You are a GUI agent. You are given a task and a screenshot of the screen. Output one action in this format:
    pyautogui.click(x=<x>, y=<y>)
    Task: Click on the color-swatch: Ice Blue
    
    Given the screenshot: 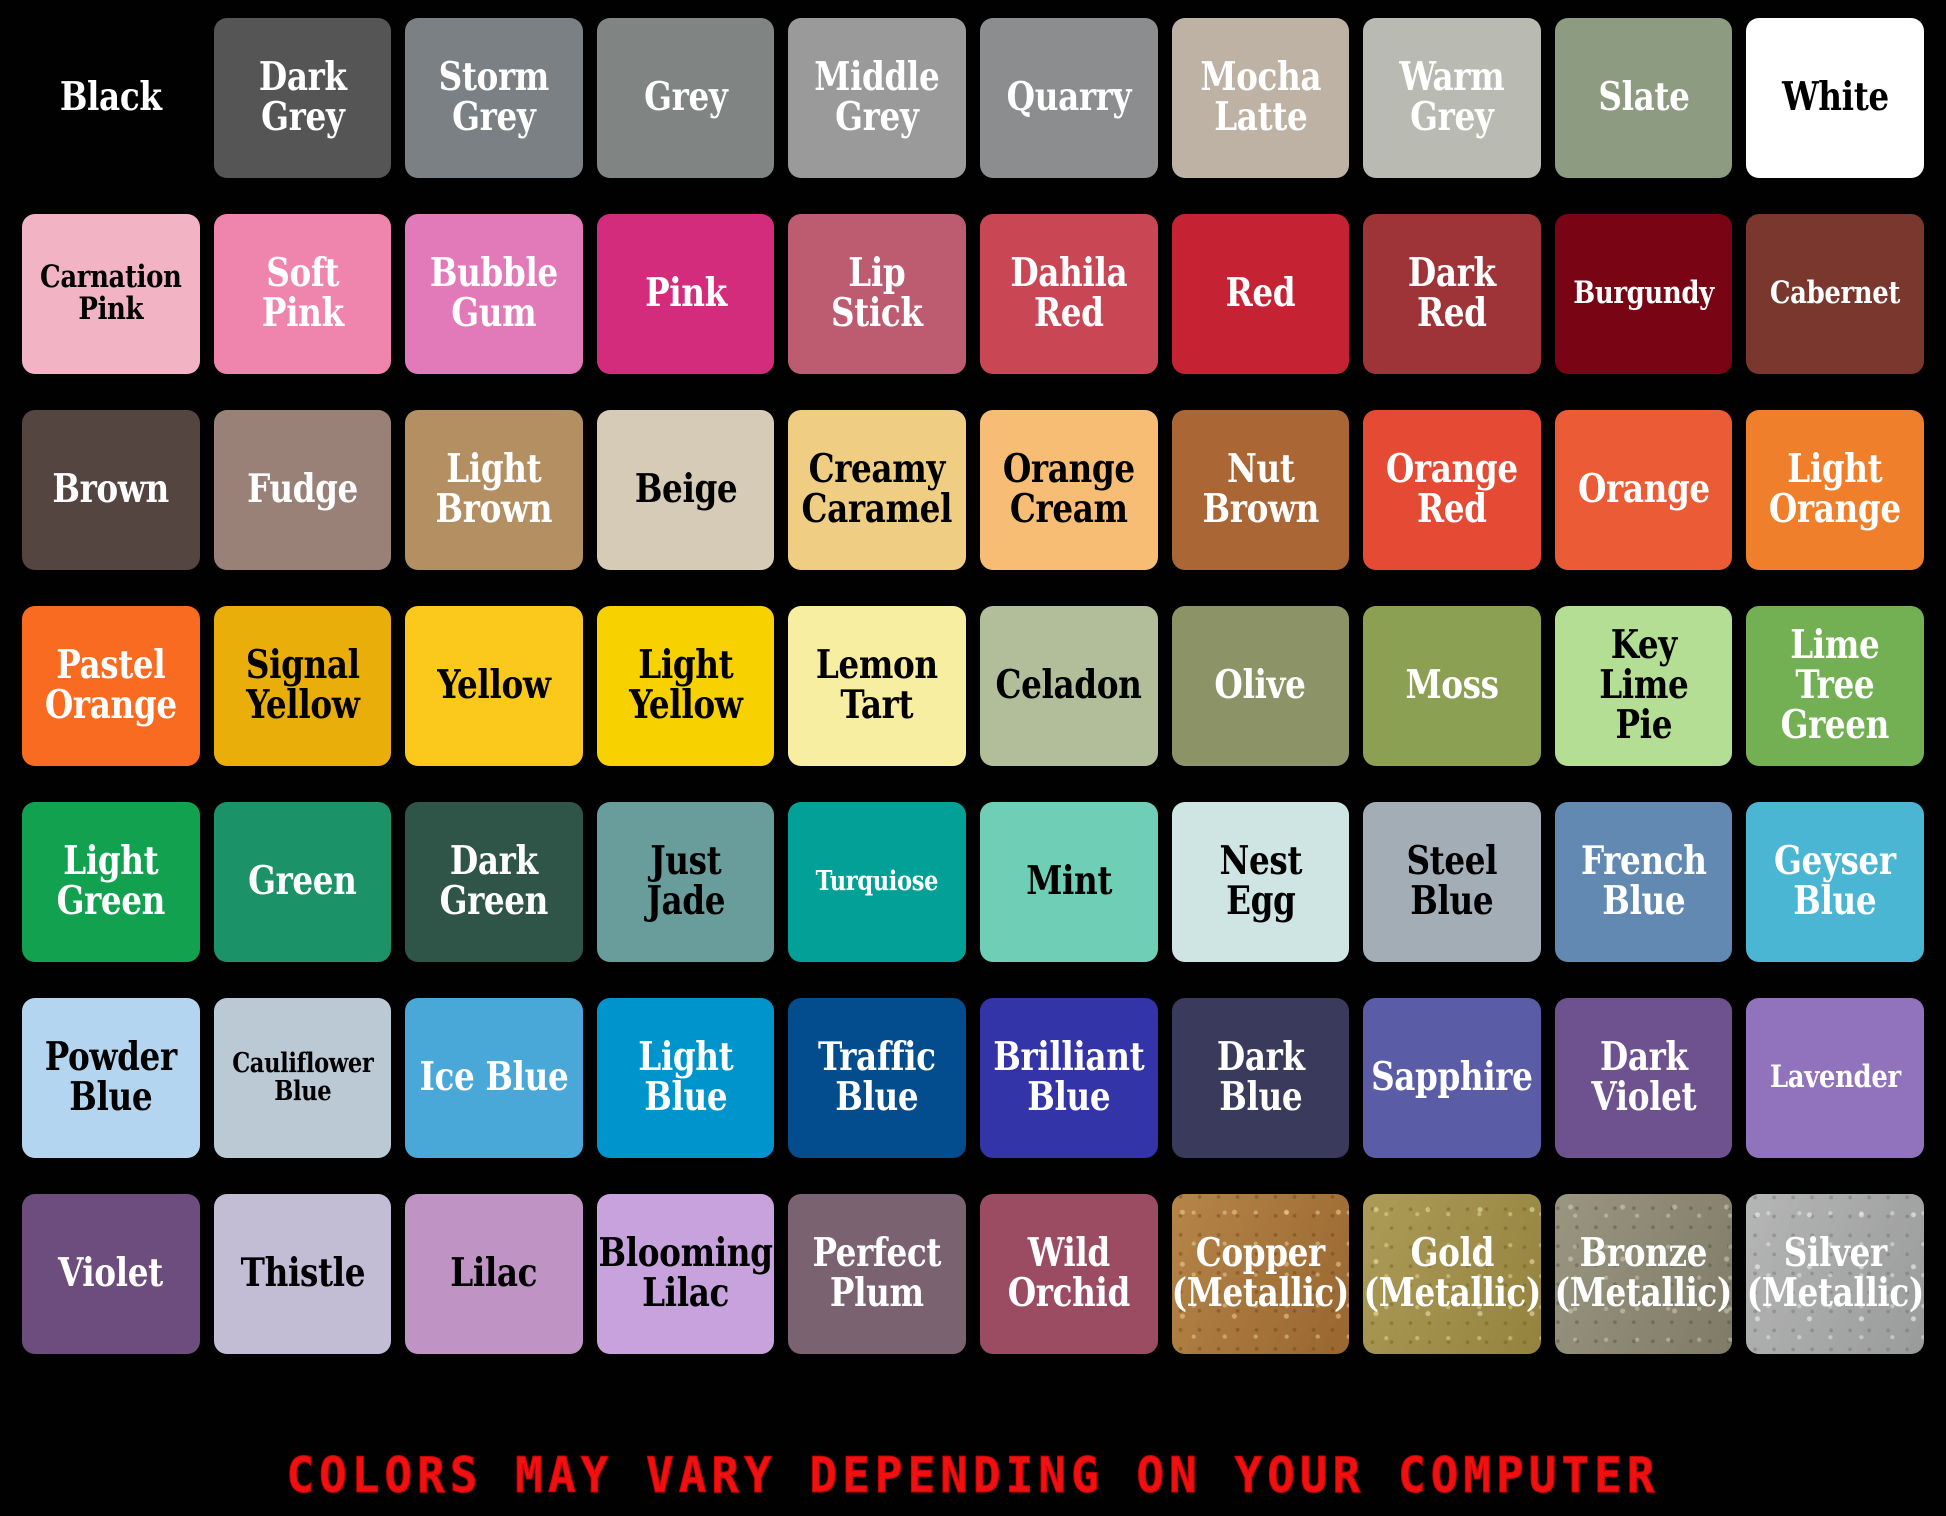 What is the action you would take?
    pyautogui.click(x=494, y=1078)
    